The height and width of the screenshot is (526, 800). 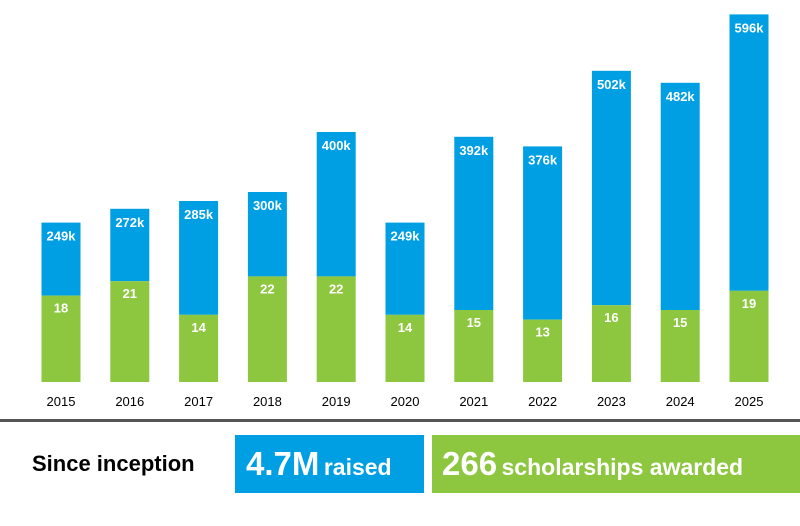 What do you see at coordinates (199, 348) in the screenshot?
I see `scholarship-bar-2017` at bounding box center [199, 348].